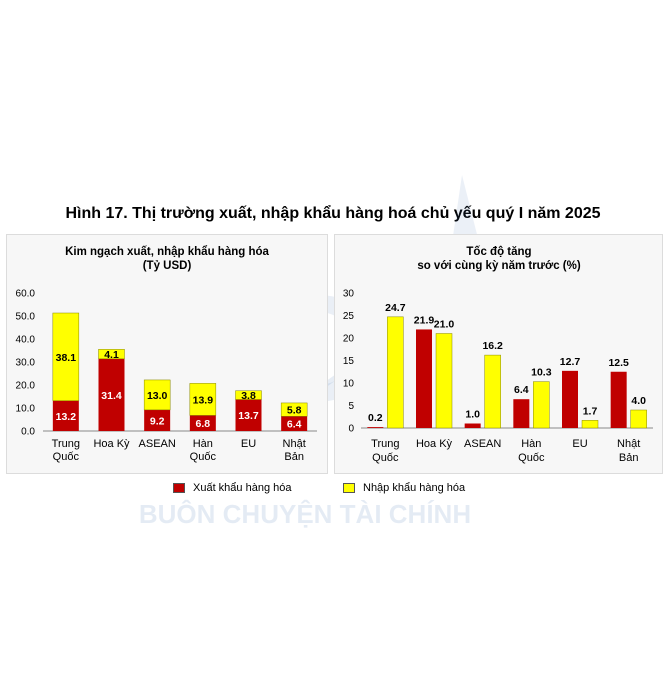 This screenshot has height=700, width=666. Describe the element at coordinates (248, 444) in the screenshot. I see `left-category-label: EU` at that location.